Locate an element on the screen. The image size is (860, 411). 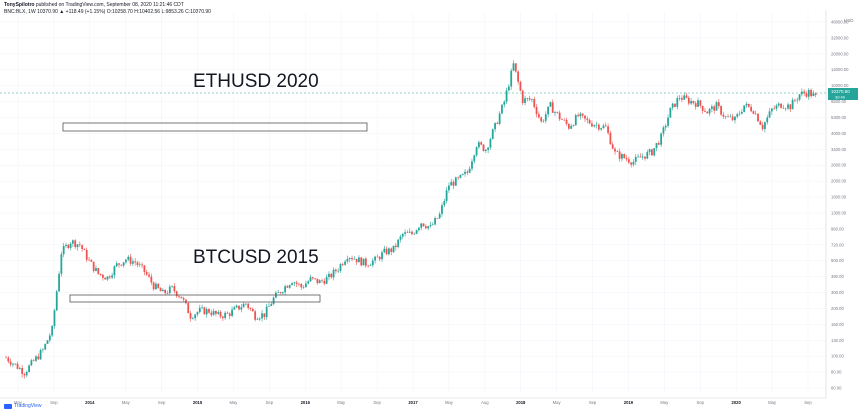
btc-annotation: BTCUSD 2015 is located at coordinates (256, 257).